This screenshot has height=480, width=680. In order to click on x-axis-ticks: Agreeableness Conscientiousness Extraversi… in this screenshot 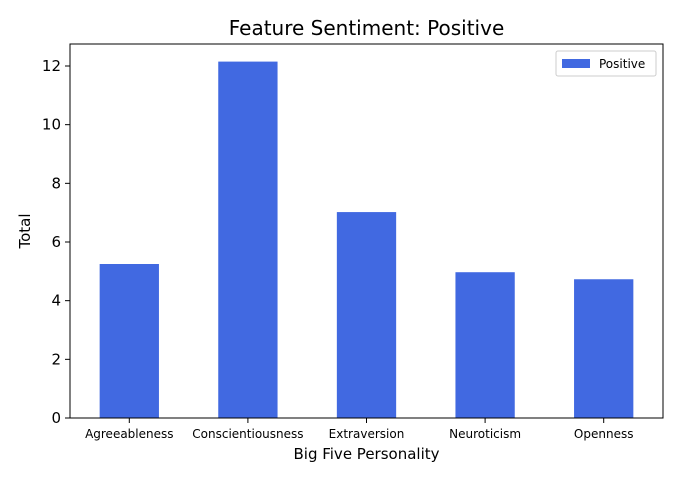, I will do `click(359, 429)`.